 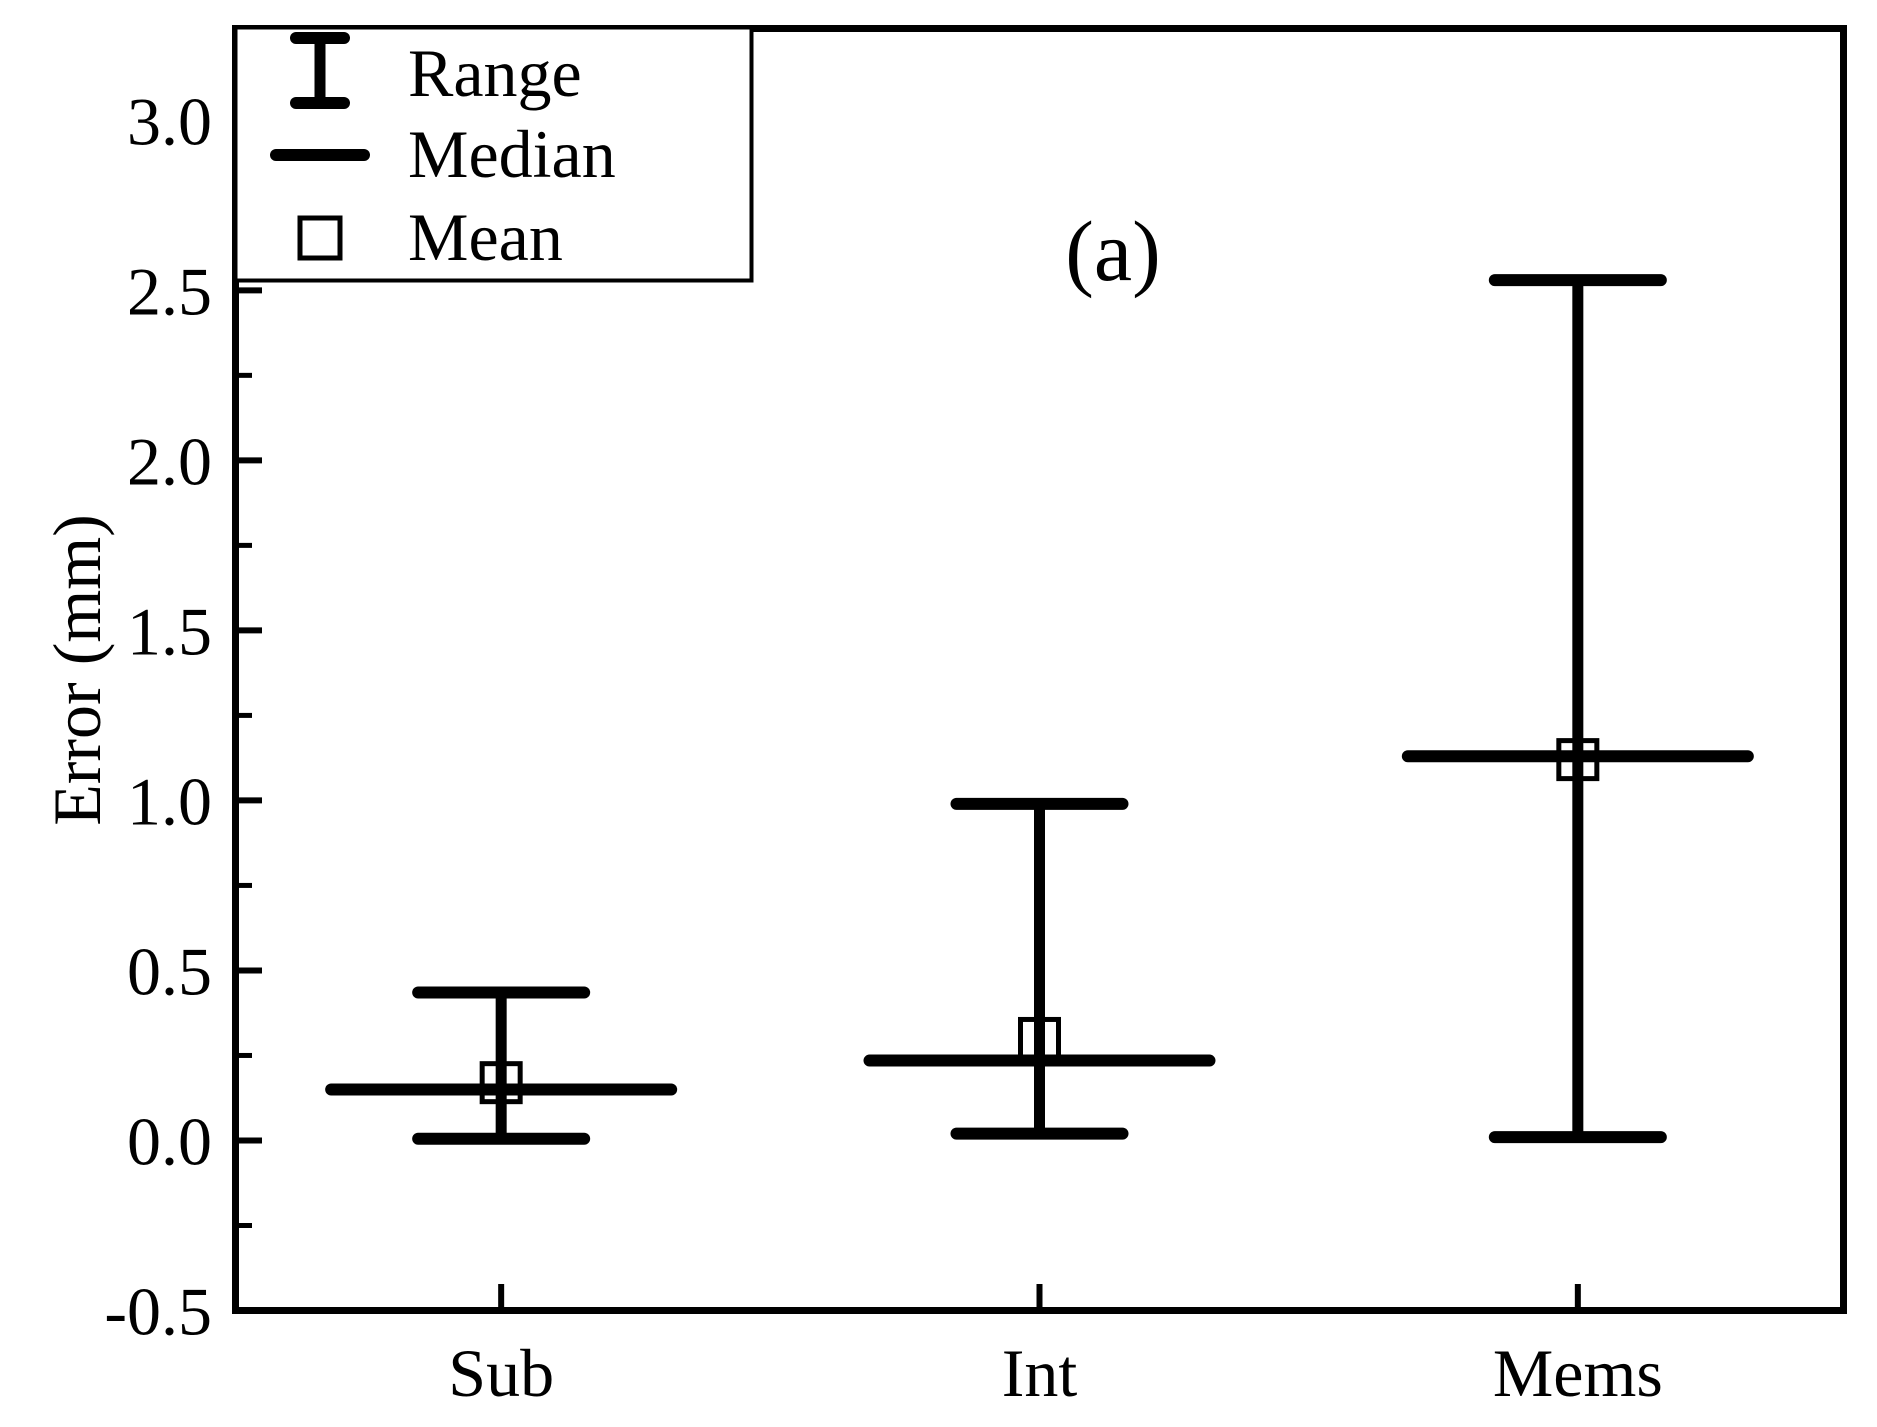 I want to click on y-tick-label: 1.0, so click(x=169, y=801).